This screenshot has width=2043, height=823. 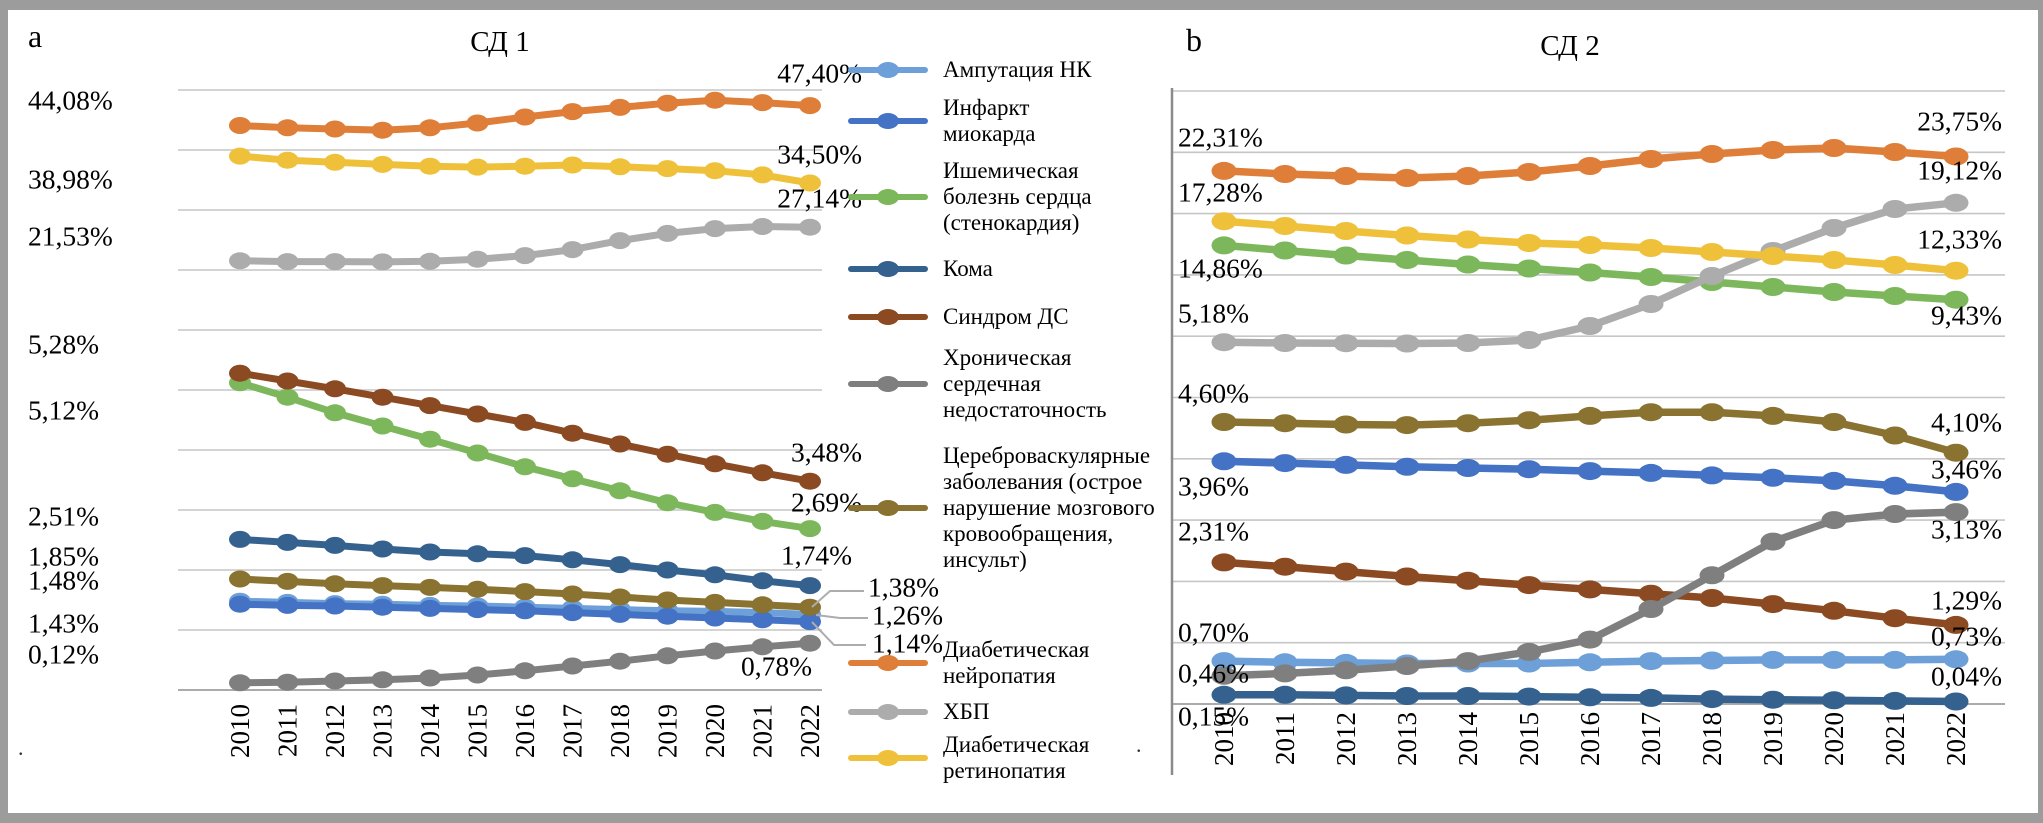 What do you see at coordinates (715, 731) in the screenshot?
I see `x-axis-label-a: 2020` at bounding box center [715, 731].